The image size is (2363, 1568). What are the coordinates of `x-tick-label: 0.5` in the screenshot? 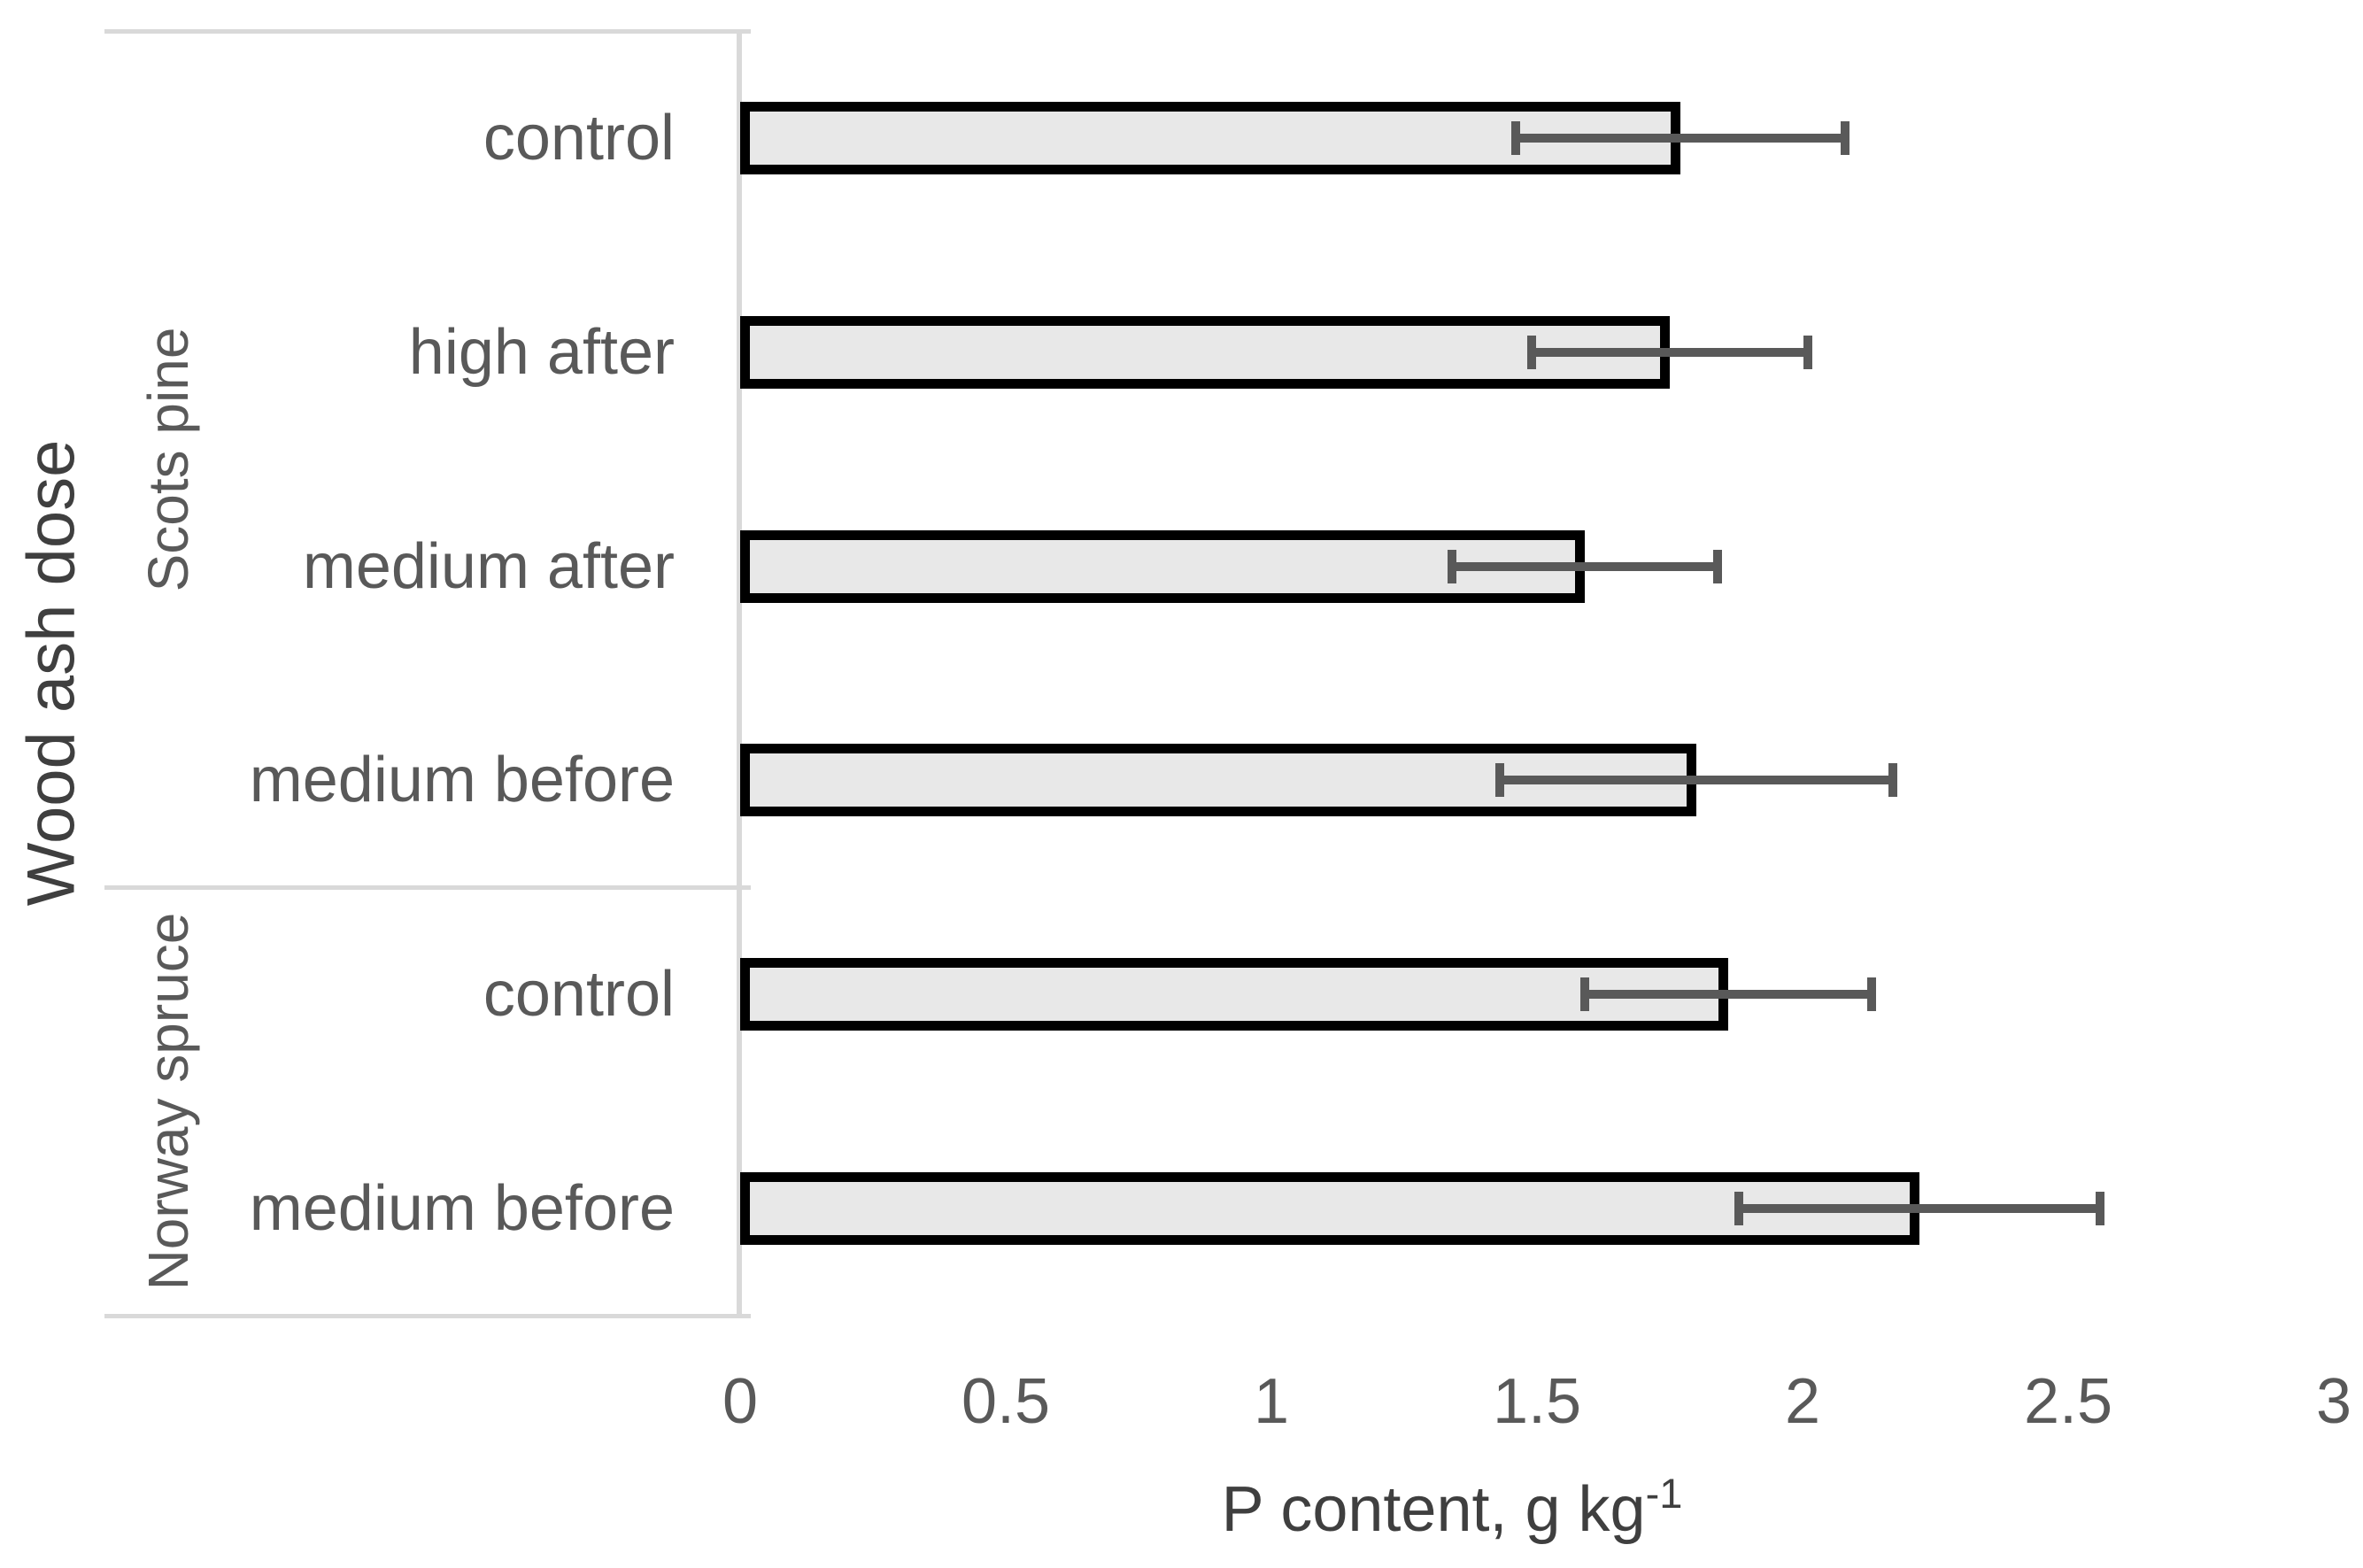 It's located at (1006, 1401).